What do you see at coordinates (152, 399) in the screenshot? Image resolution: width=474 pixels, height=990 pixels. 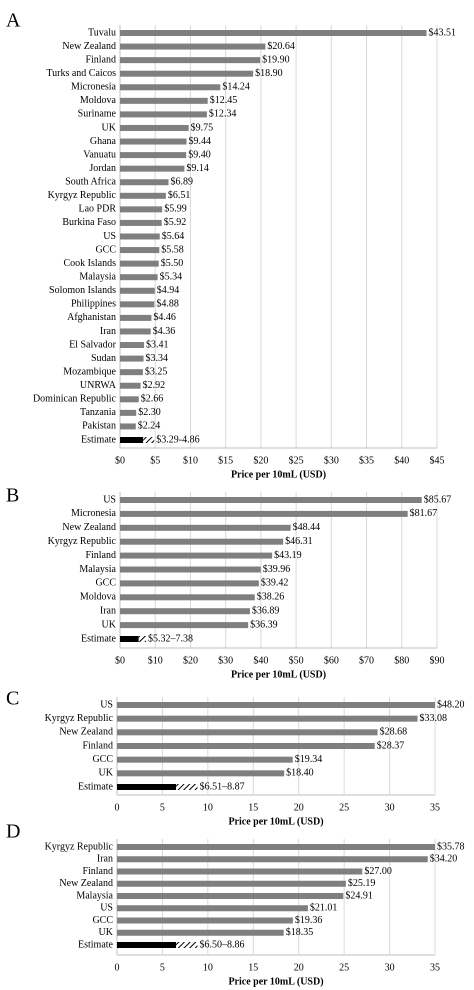 I see `value-label: $2.66` at bounding box center [152, 399].